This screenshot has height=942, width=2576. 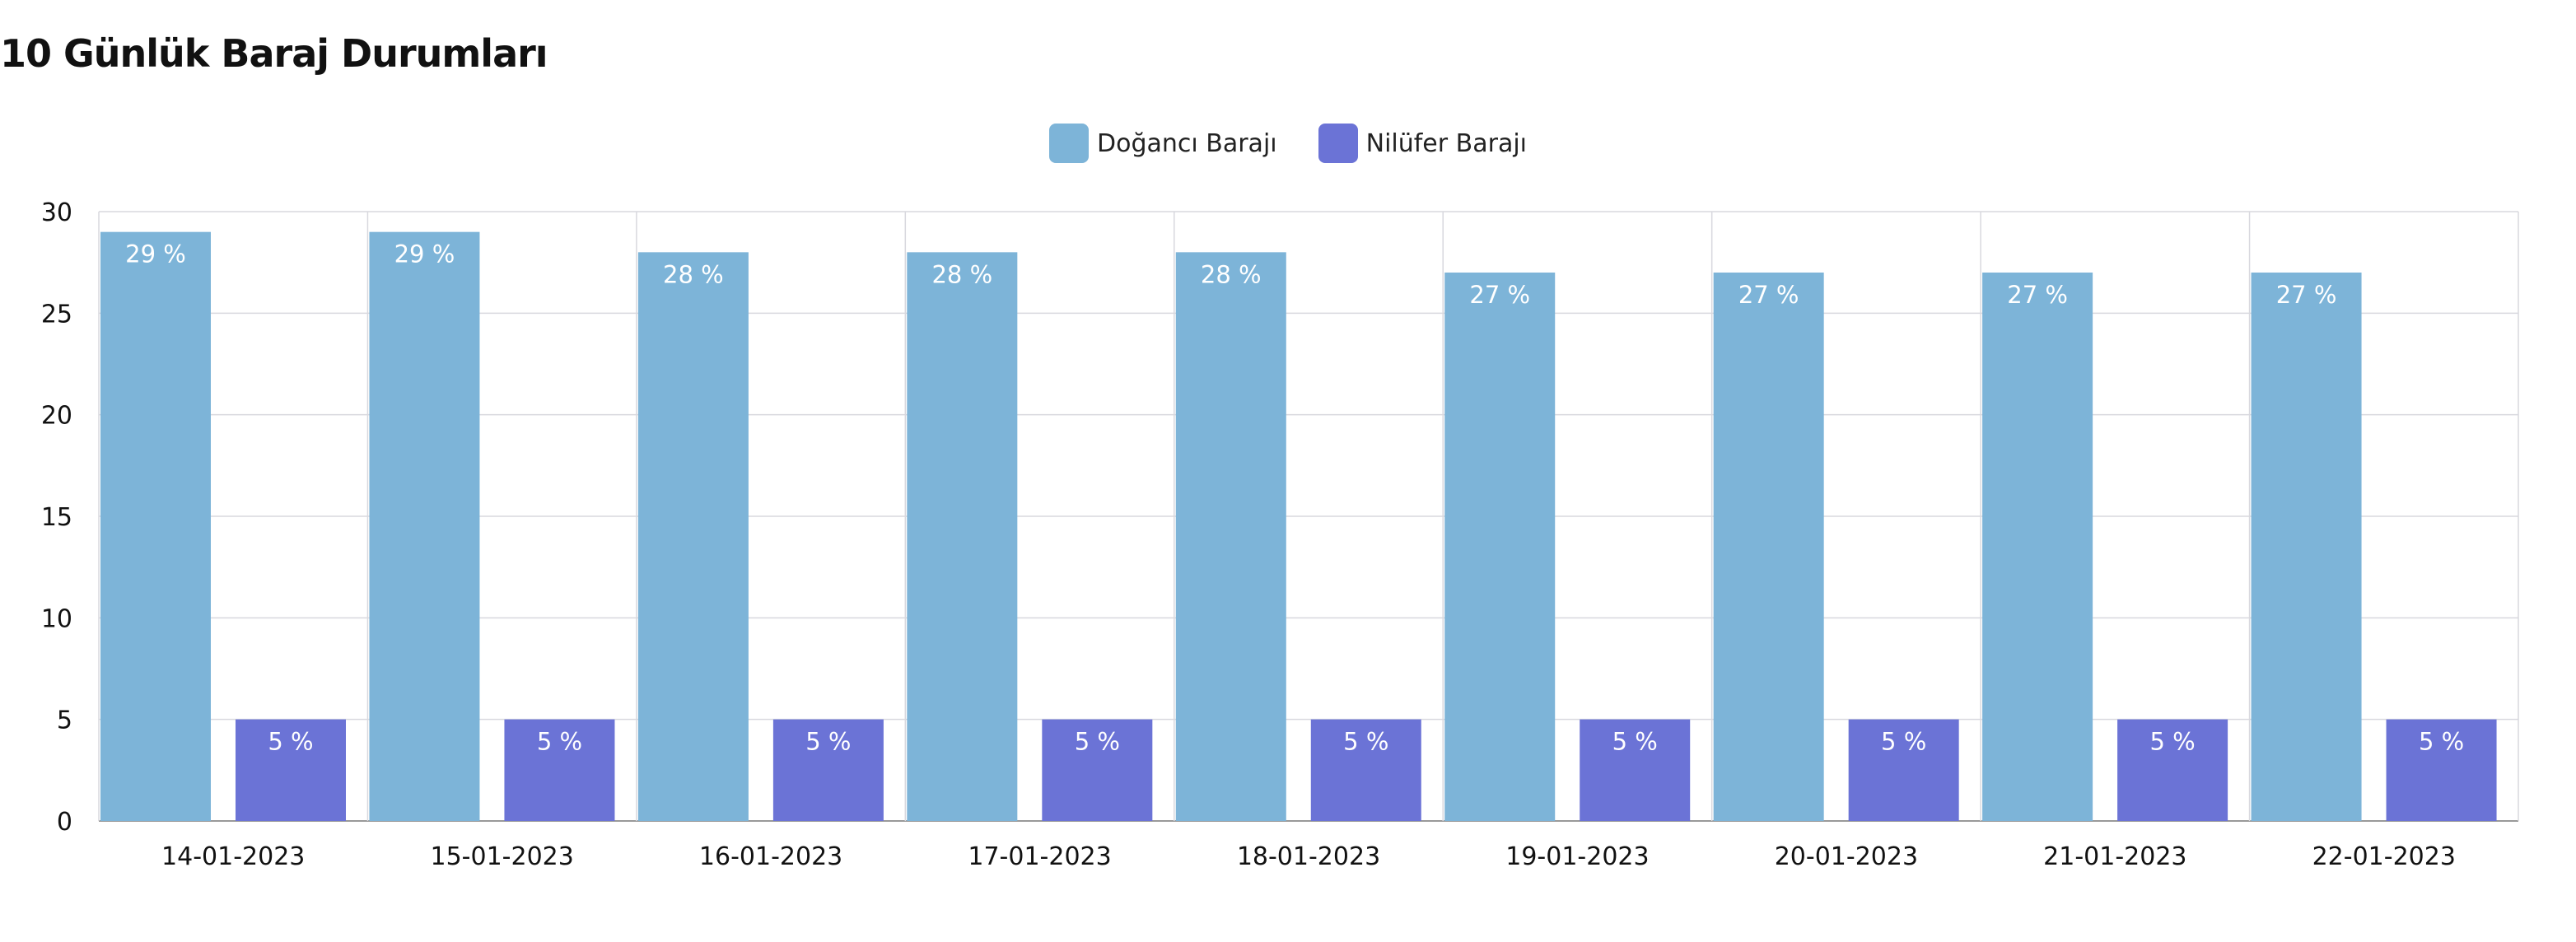 What do you see at coordinates (56, 517) in the screenshot?
I see `y-tick-label: 15` at bounding box center [56, 517].